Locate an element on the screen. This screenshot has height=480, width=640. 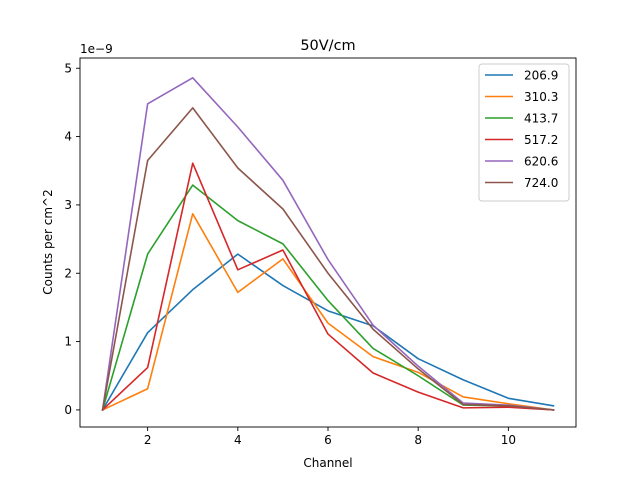
y-offset-text: 1e−9 is located at coordinates (96, 49).